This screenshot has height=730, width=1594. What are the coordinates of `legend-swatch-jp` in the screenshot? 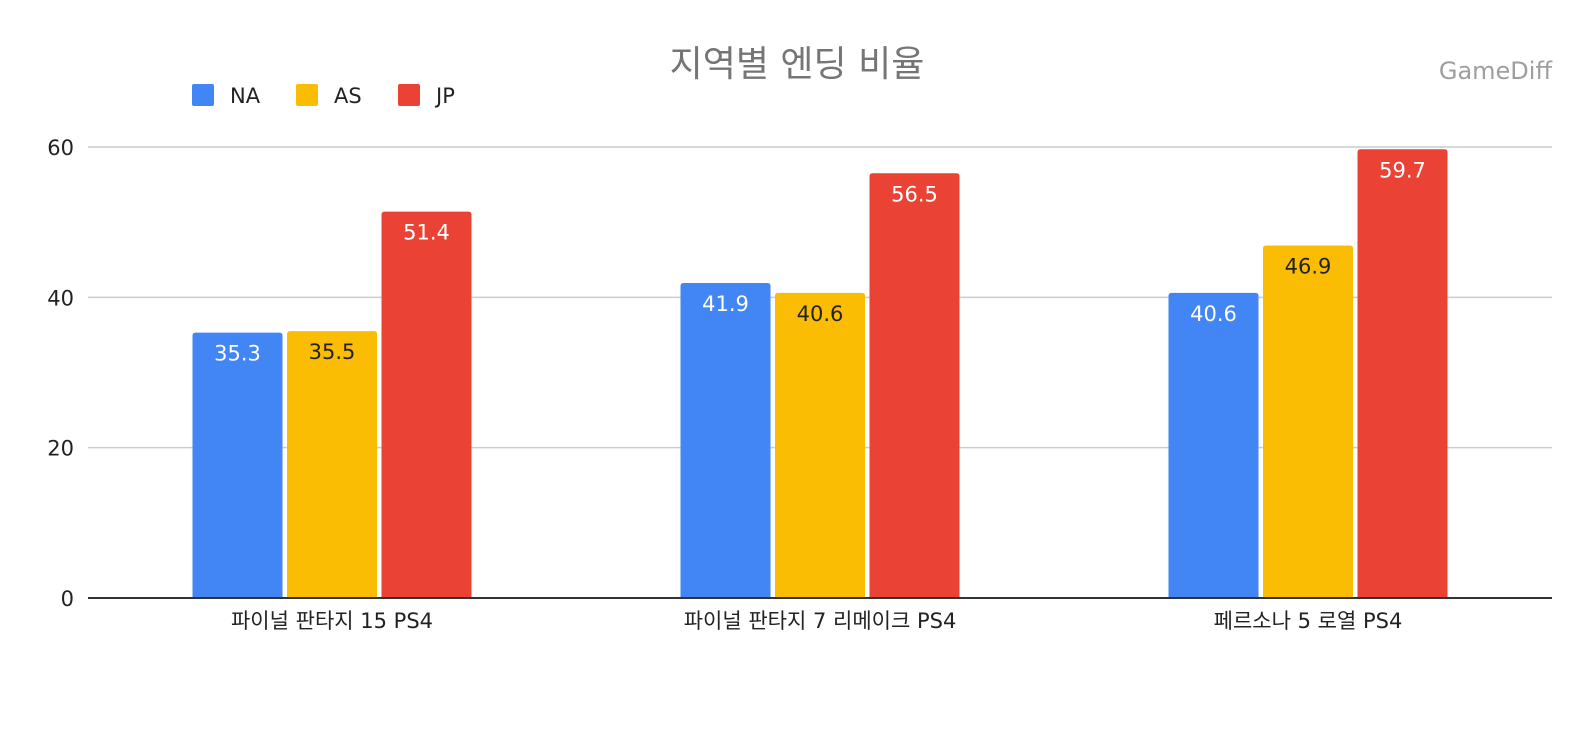 It's located at (409, 95).